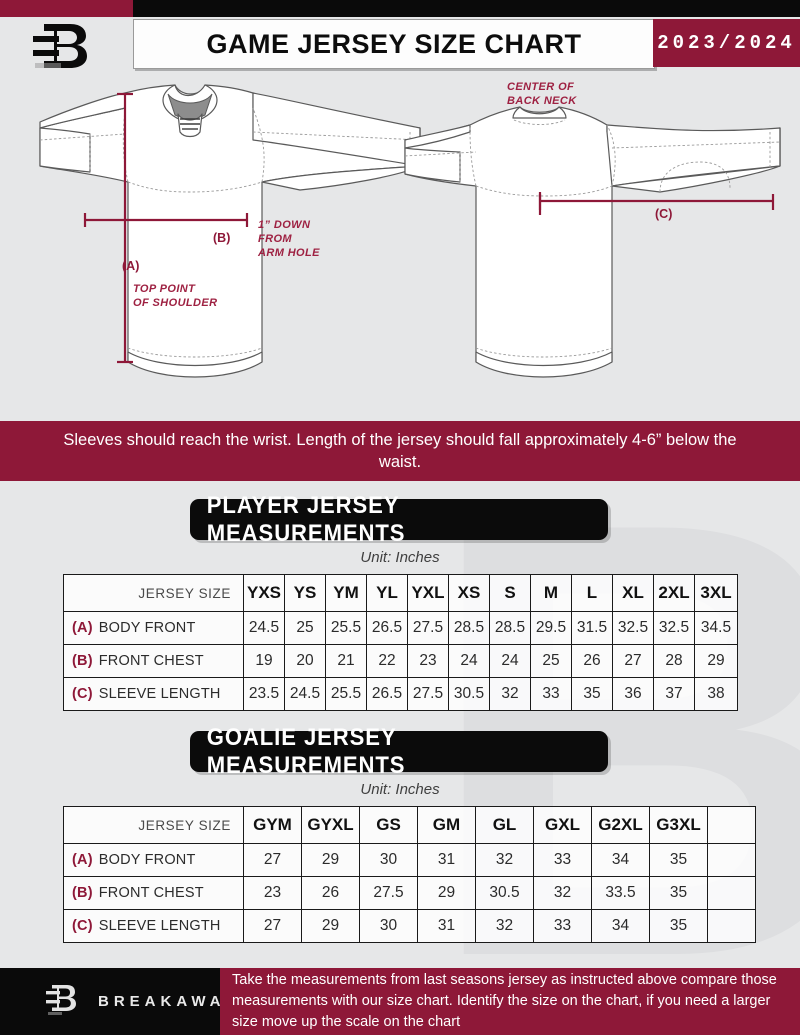 This screenshot has width=800, height=1035. I want to click on goalie-section-title: GOALIE JERSEY MEASUREMENTS, so click(399, 751).